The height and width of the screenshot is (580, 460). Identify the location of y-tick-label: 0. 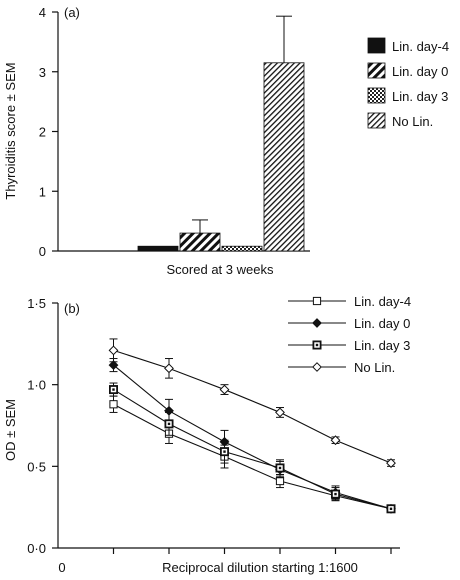
(42, 251).